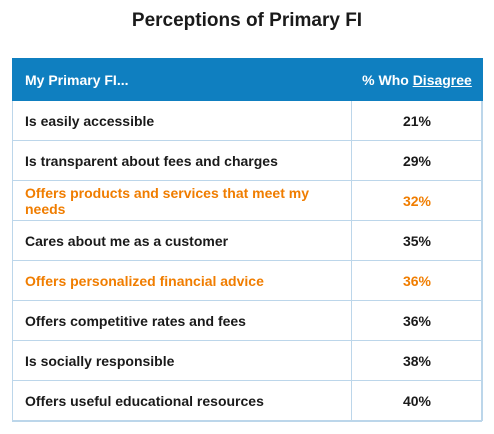  I want to click on table-row: Cares about me as a customer 35%, so click(247, 240).